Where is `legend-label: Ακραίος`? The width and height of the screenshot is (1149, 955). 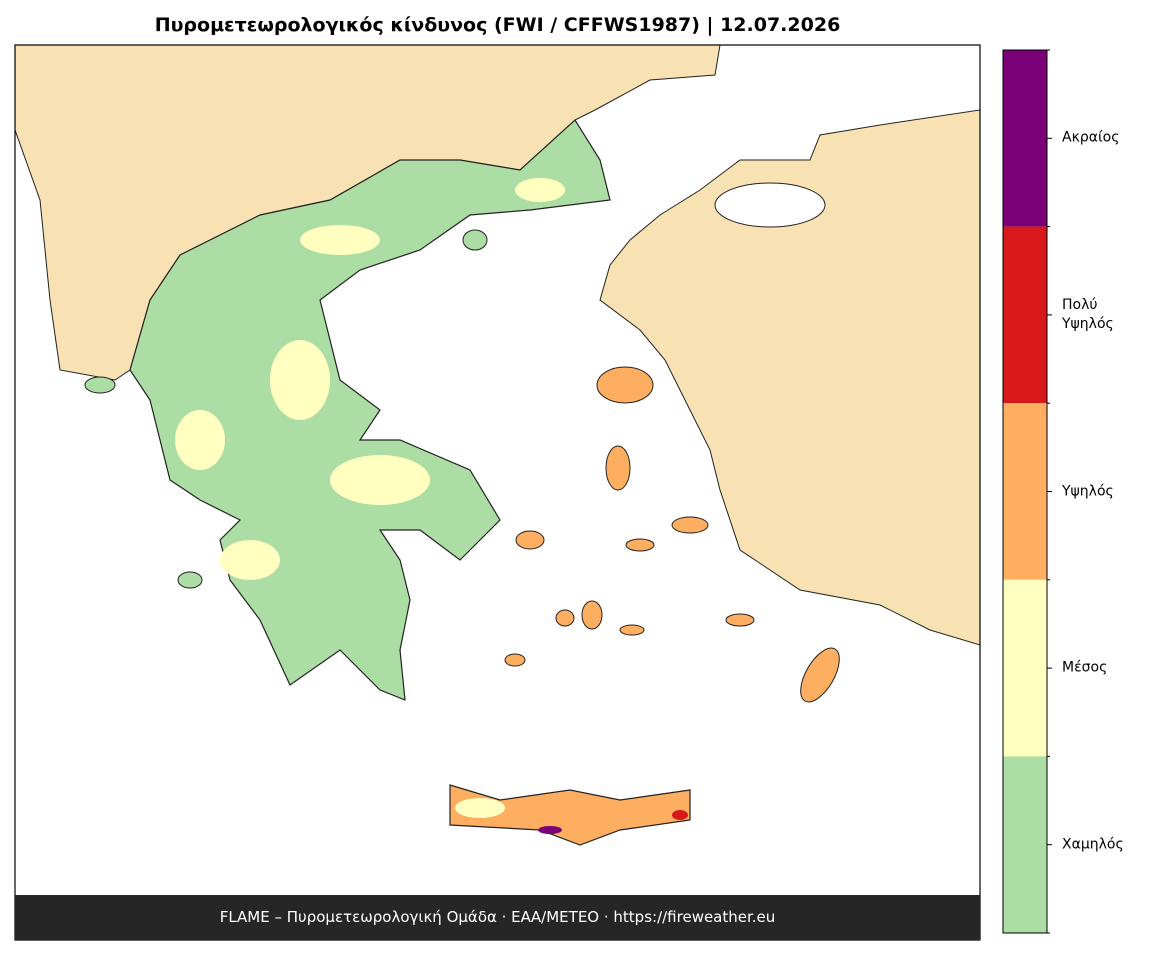
legend-label: Ακραίος is located at coordinates (1091, 137).